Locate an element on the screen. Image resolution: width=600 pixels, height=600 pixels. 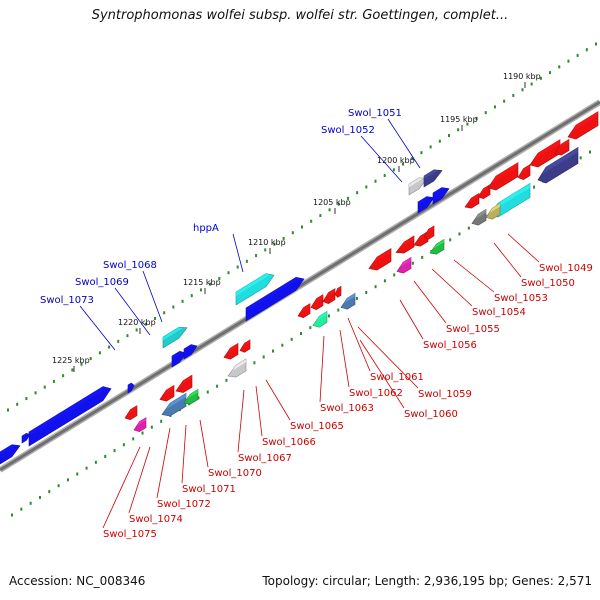
forward-gene-label: Swol_1051 is located at coordinates (375, 113).